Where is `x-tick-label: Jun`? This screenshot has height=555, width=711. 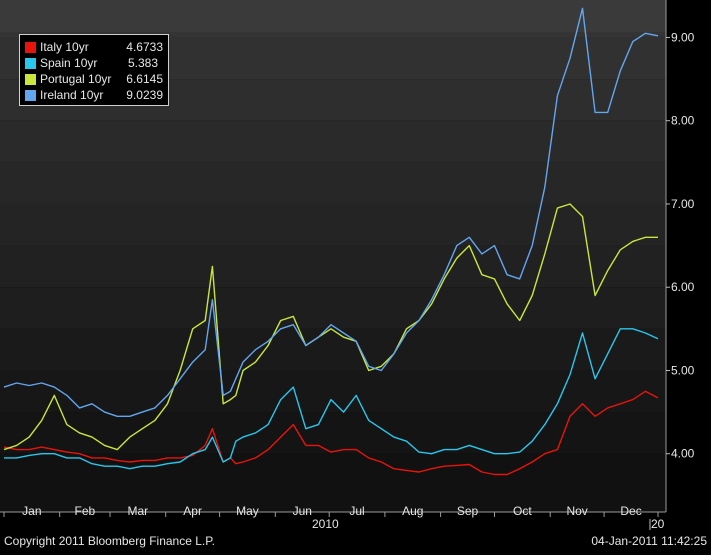 x-tick-label: Jun is located at coordinates (302, 511).